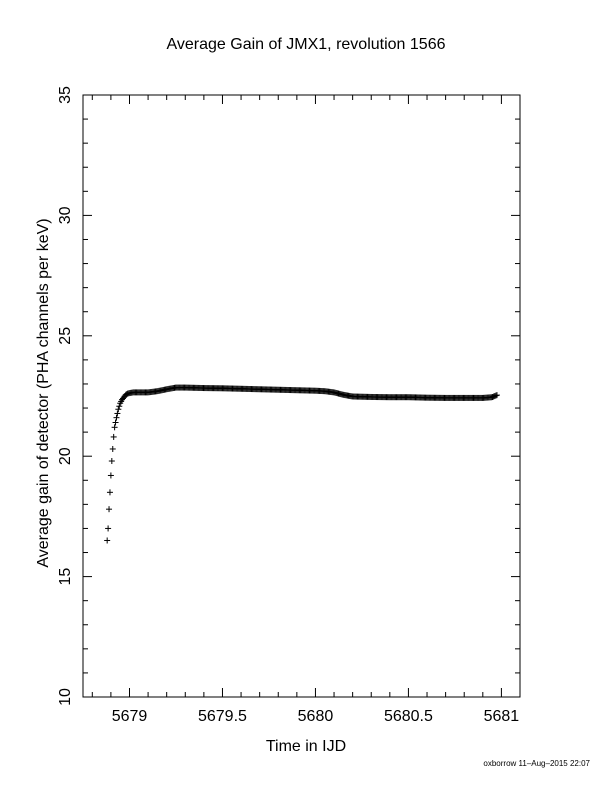  Describe the element at coordinates (65, 95) in the screenshot. I see `y-tick-label: 35` at that location.